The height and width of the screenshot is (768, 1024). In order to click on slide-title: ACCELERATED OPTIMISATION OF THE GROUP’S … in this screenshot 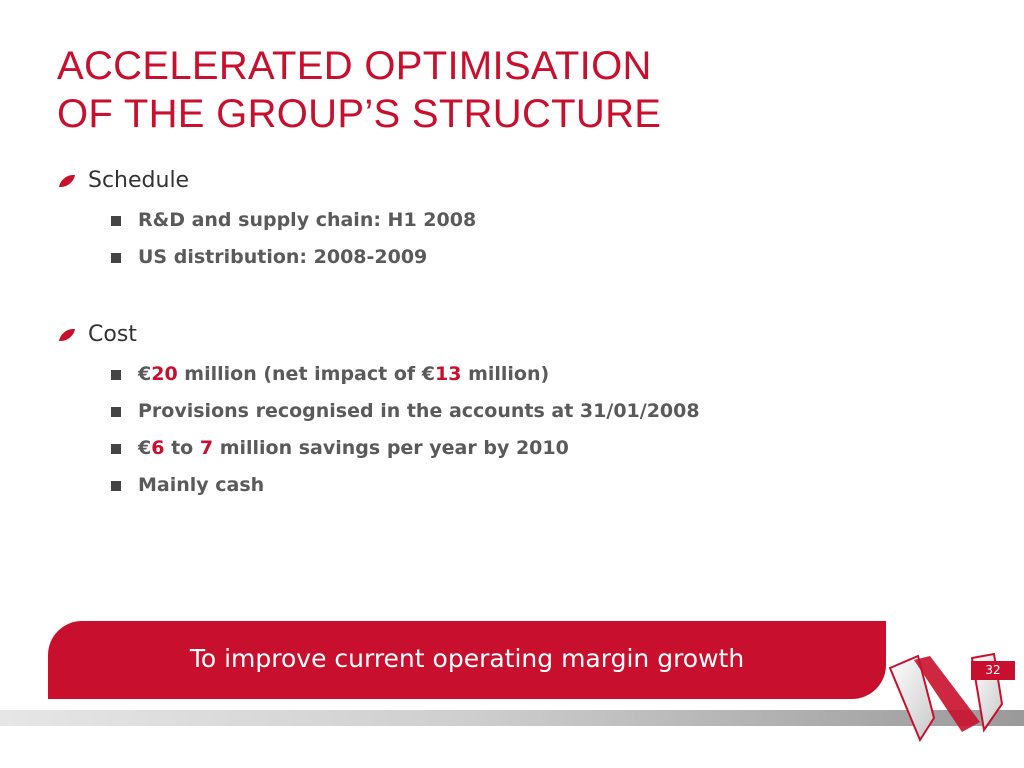, I will do `click(359, 90)`.